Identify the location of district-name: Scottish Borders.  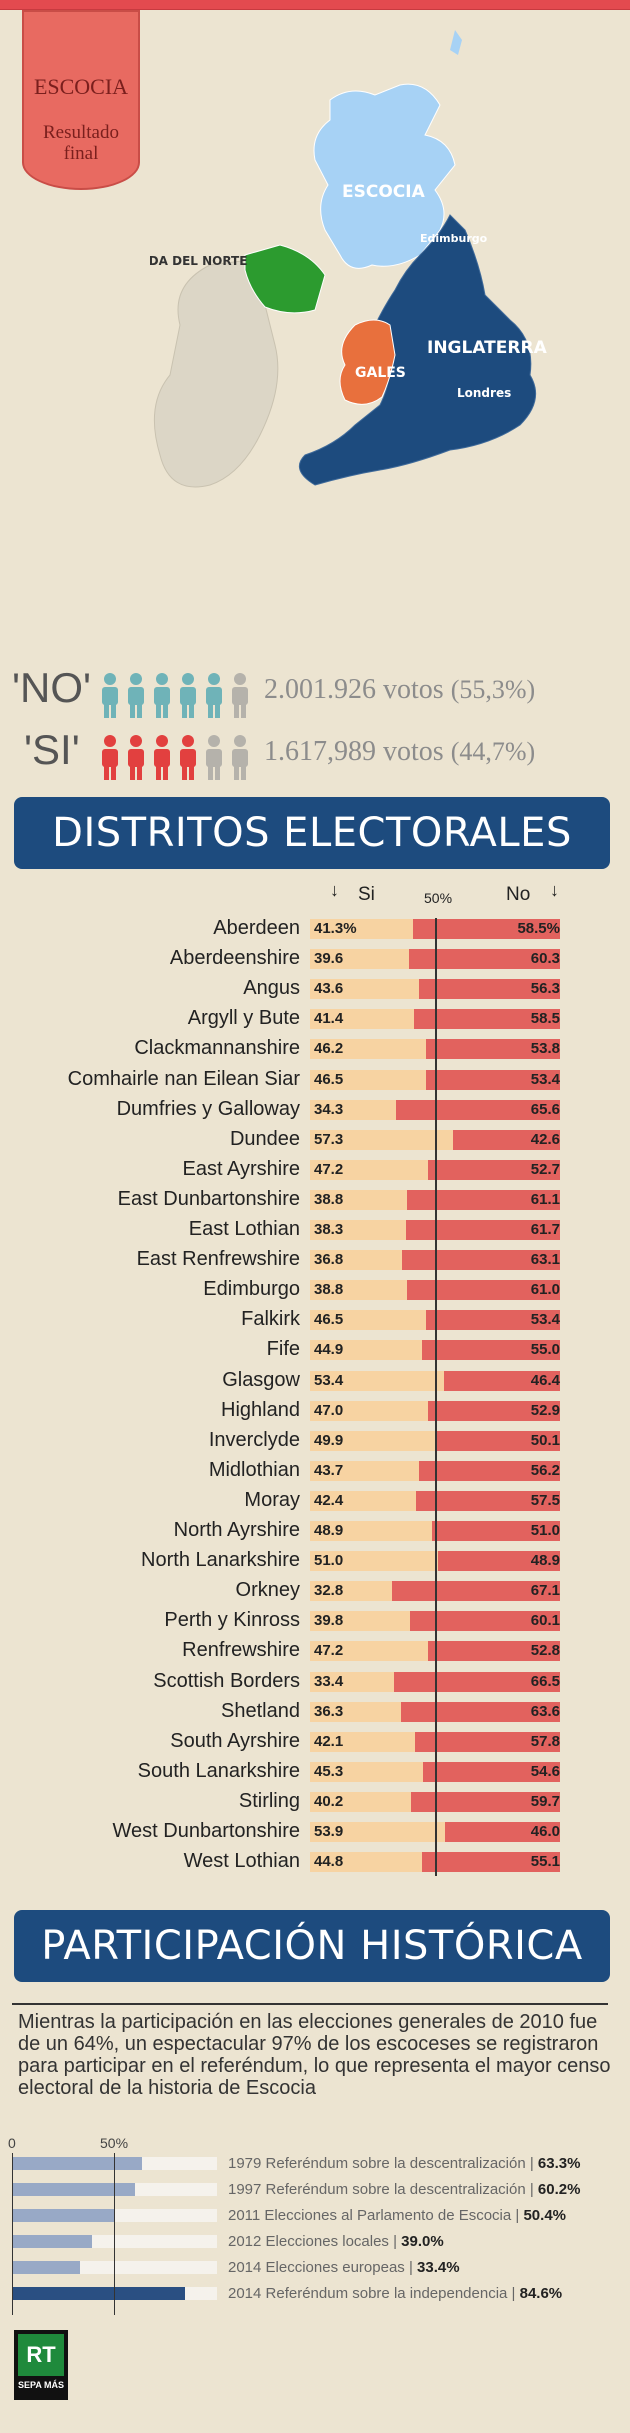
(226, 1680).